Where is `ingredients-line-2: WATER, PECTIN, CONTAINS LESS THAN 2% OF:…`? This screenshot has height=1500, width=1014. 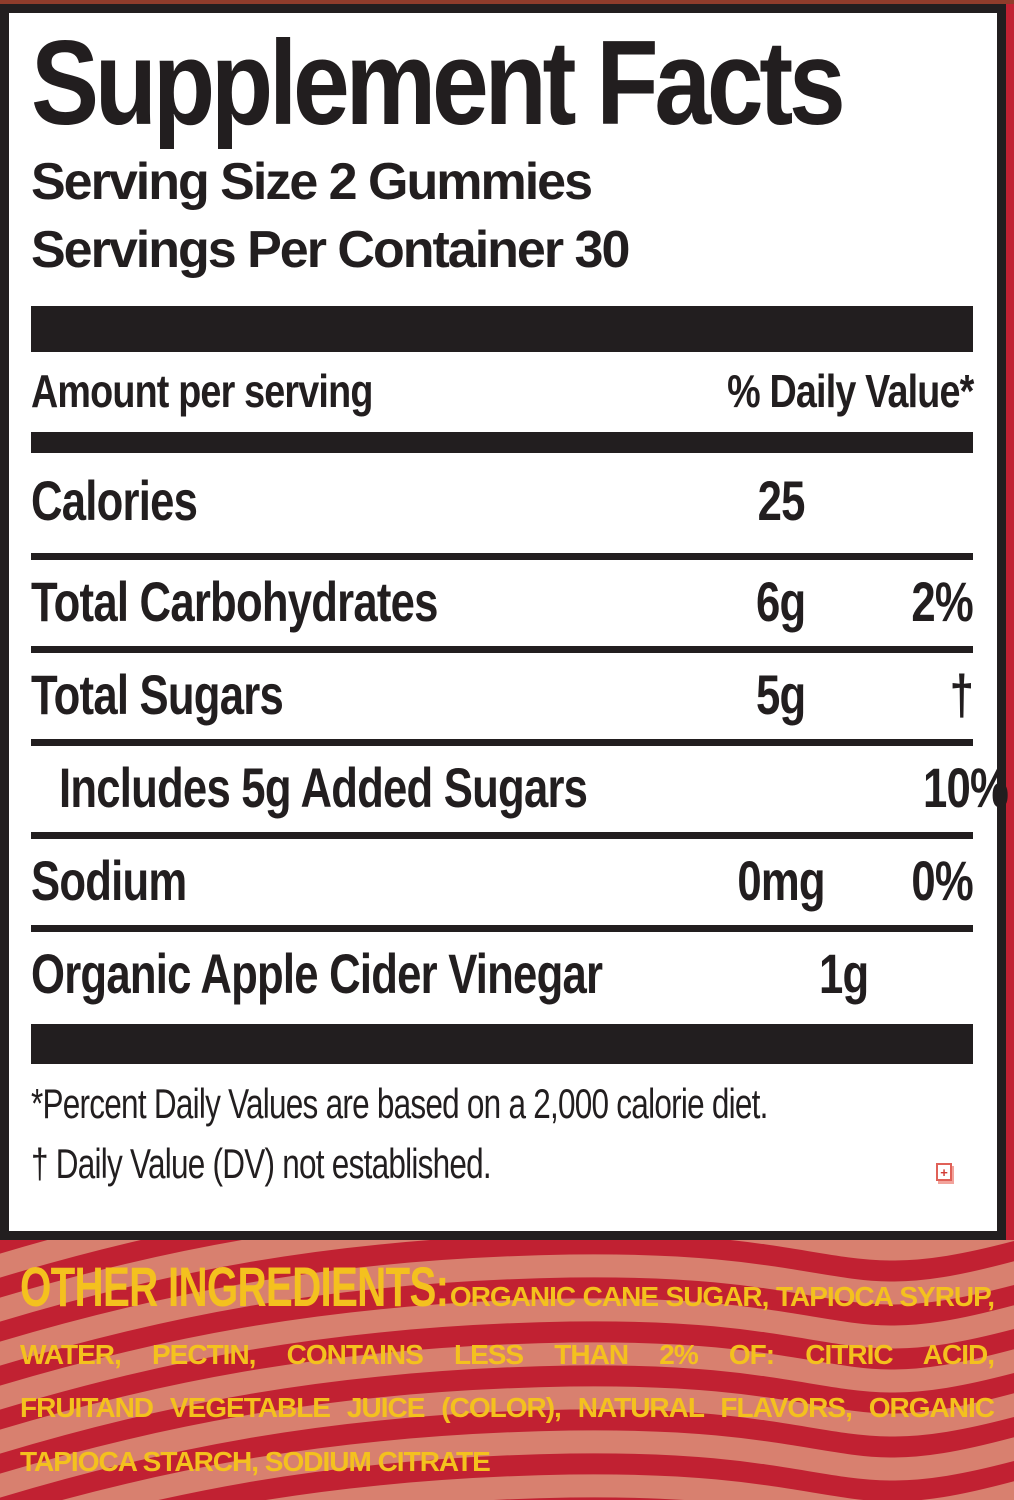 ingredients-line-2: WATER, PECTIN, CONTAINS LESS THAN 2% OF:… is located at coordinates (507, 1354).